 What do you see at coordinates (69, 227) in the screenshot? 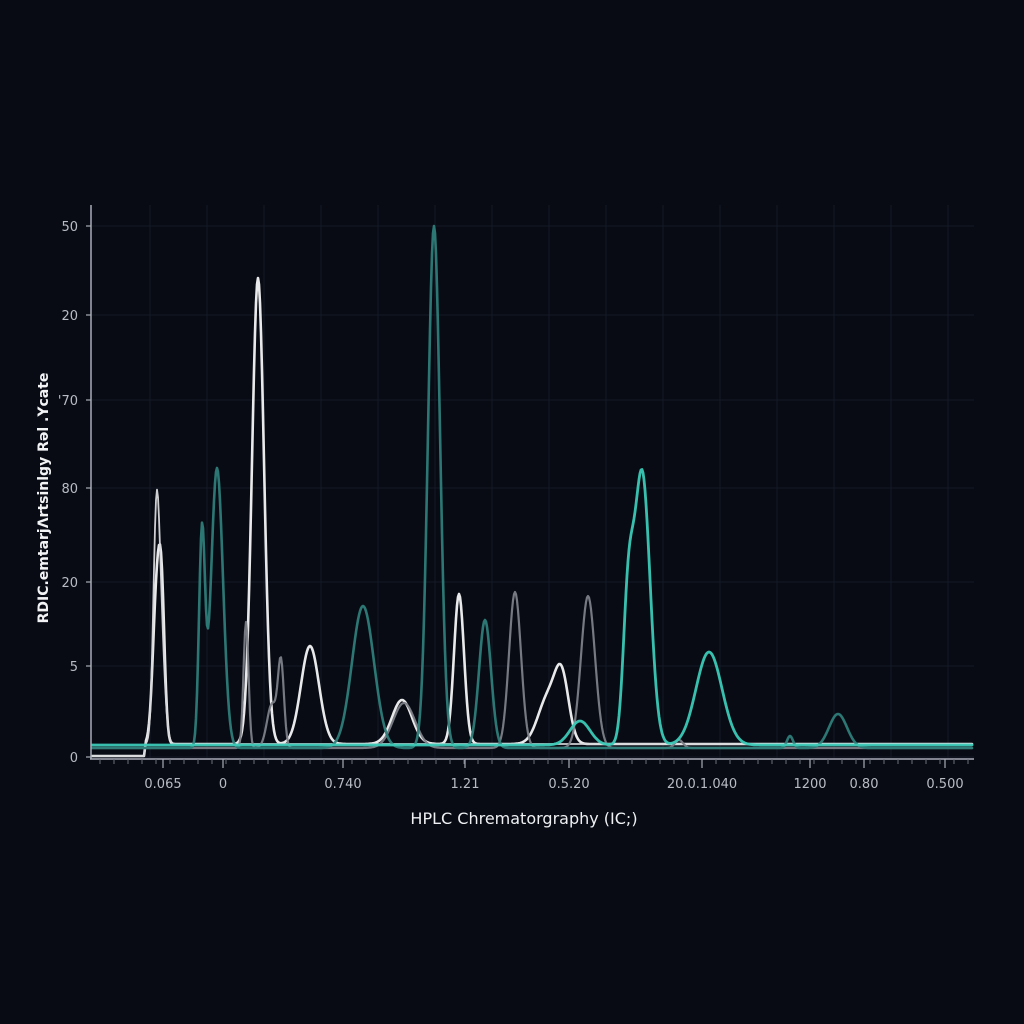
I see `y-tick-label: 50` at bounding box center [69, 227].